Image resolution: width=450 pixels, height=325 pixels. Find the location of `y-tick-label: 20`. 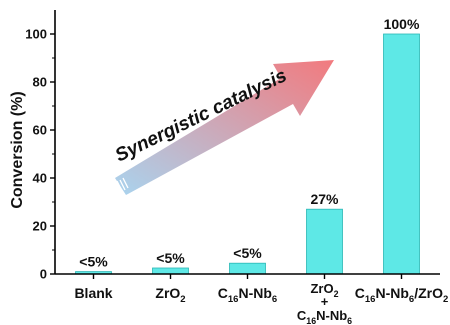

y-tick-label: 20 is located at coordinates (40, 226).